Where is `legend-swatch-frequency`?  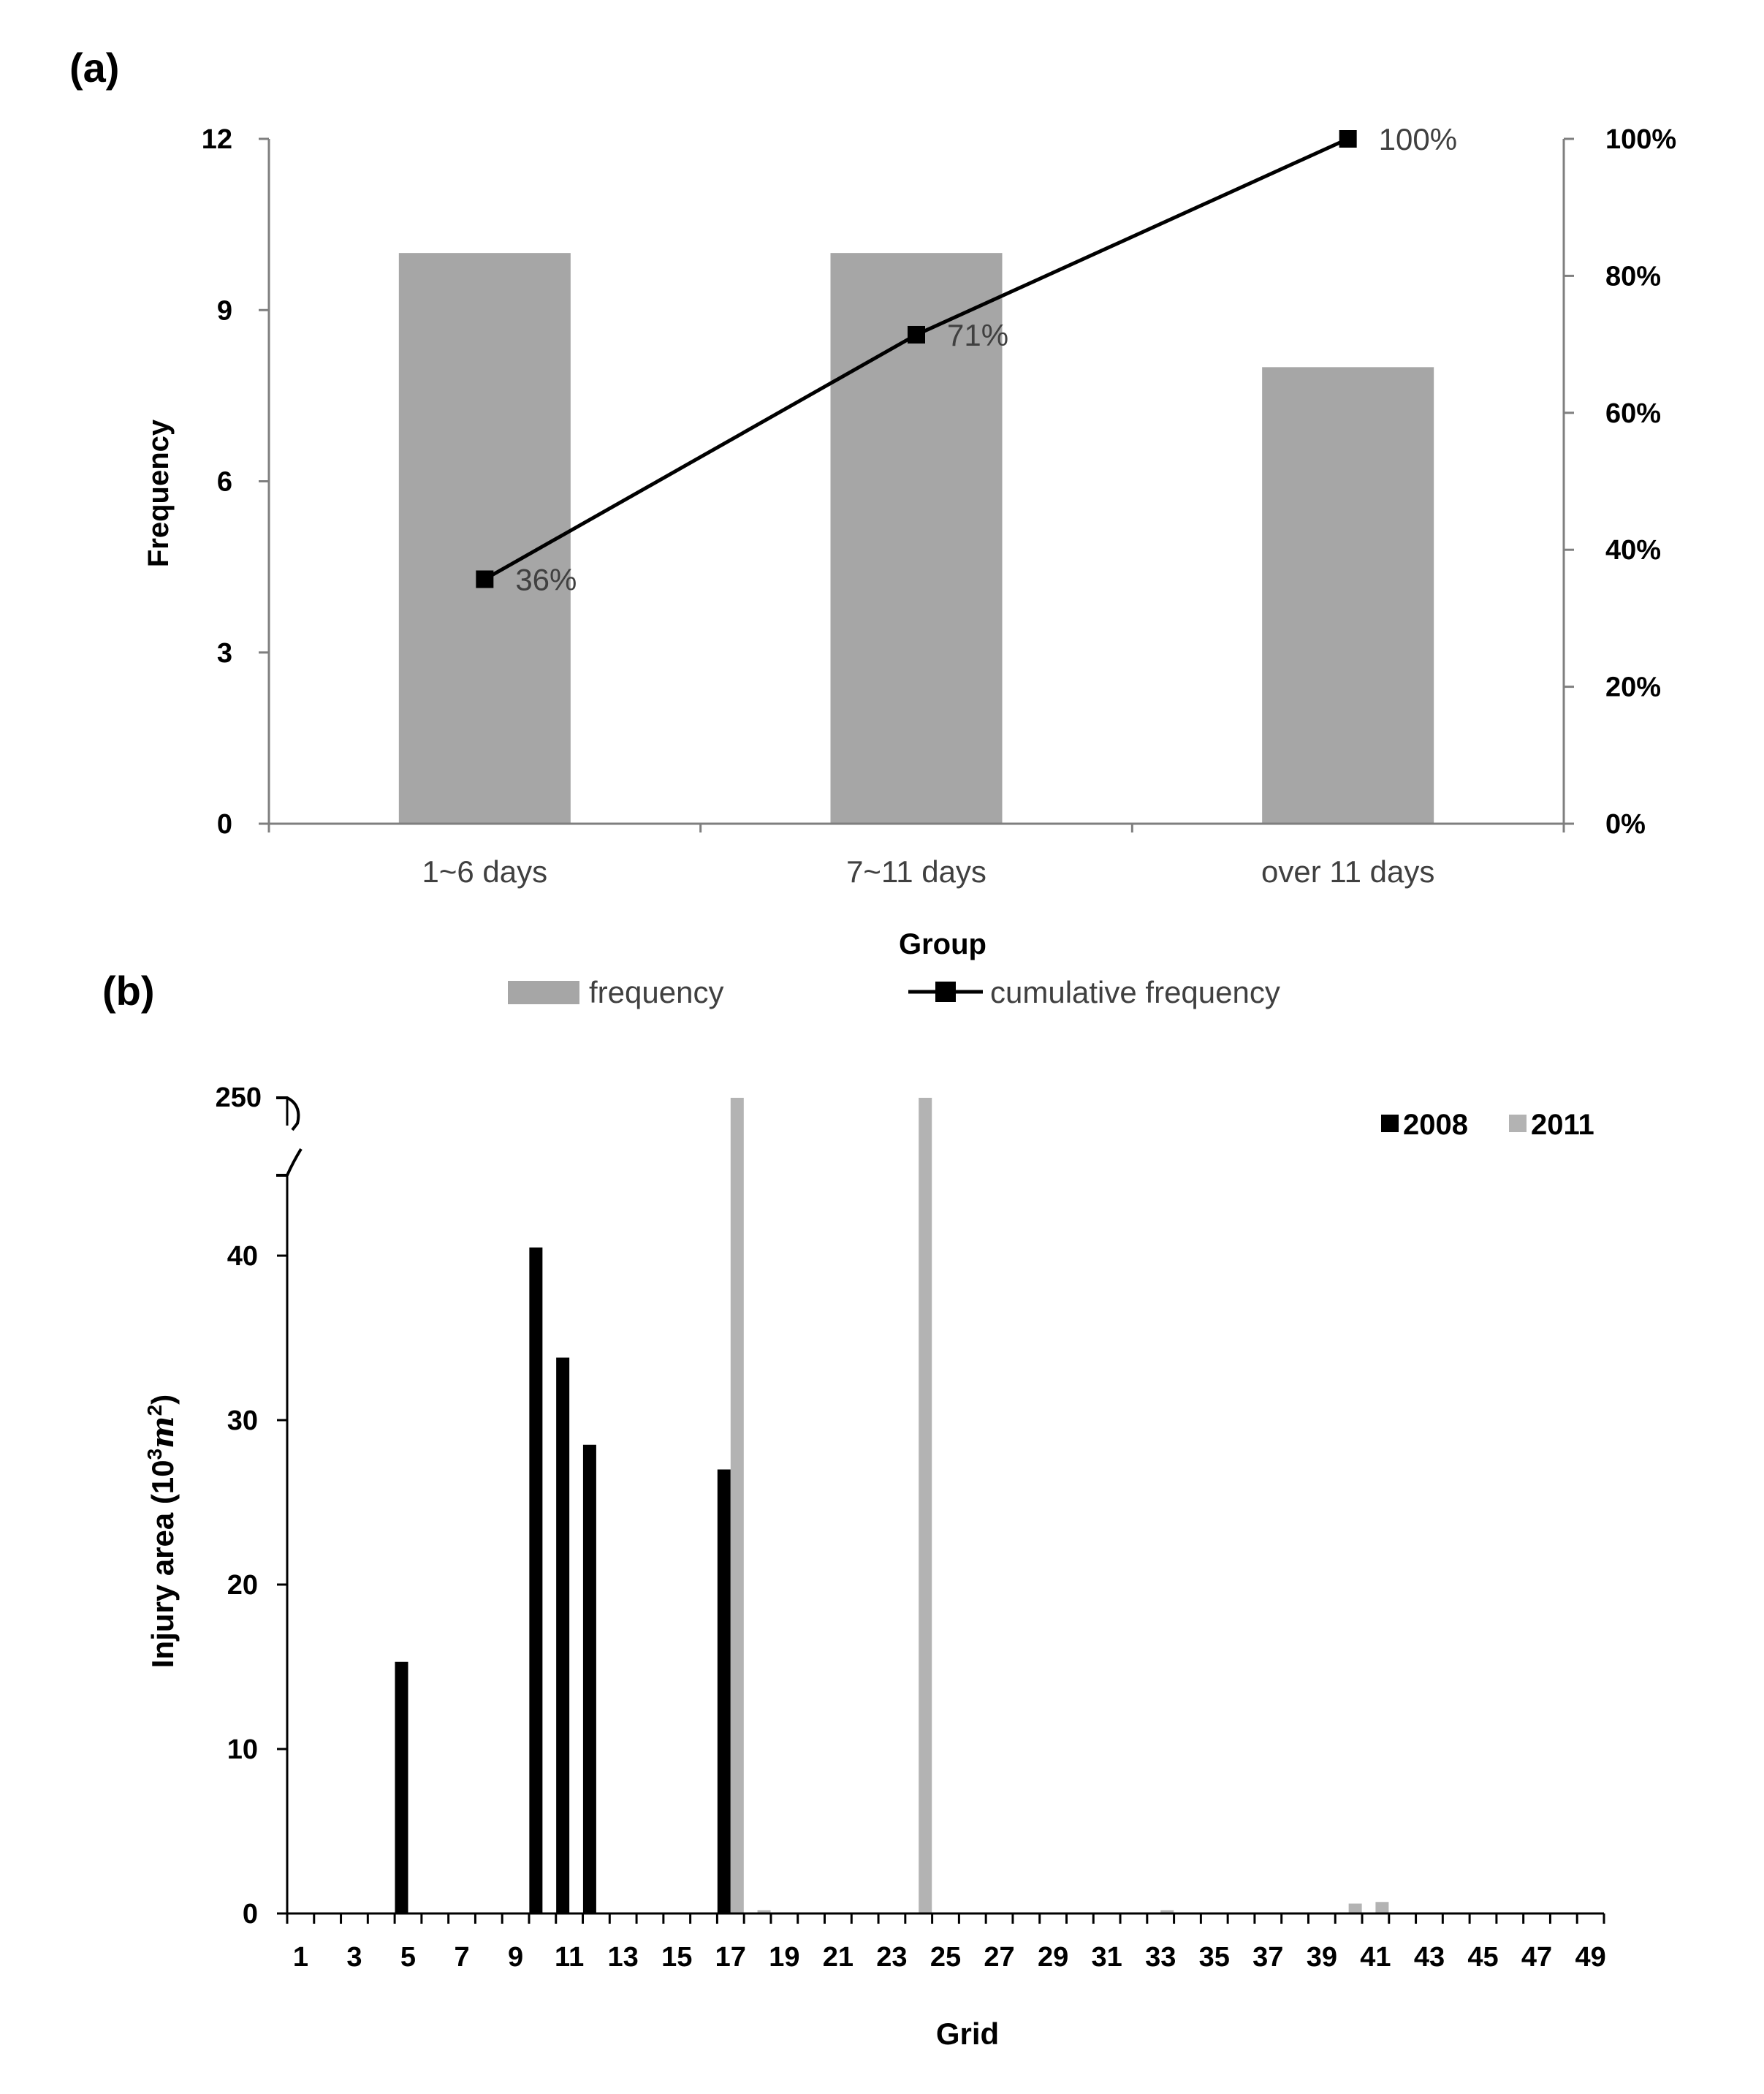
legend-swatch-frequency is located at coordinates (543, 992).